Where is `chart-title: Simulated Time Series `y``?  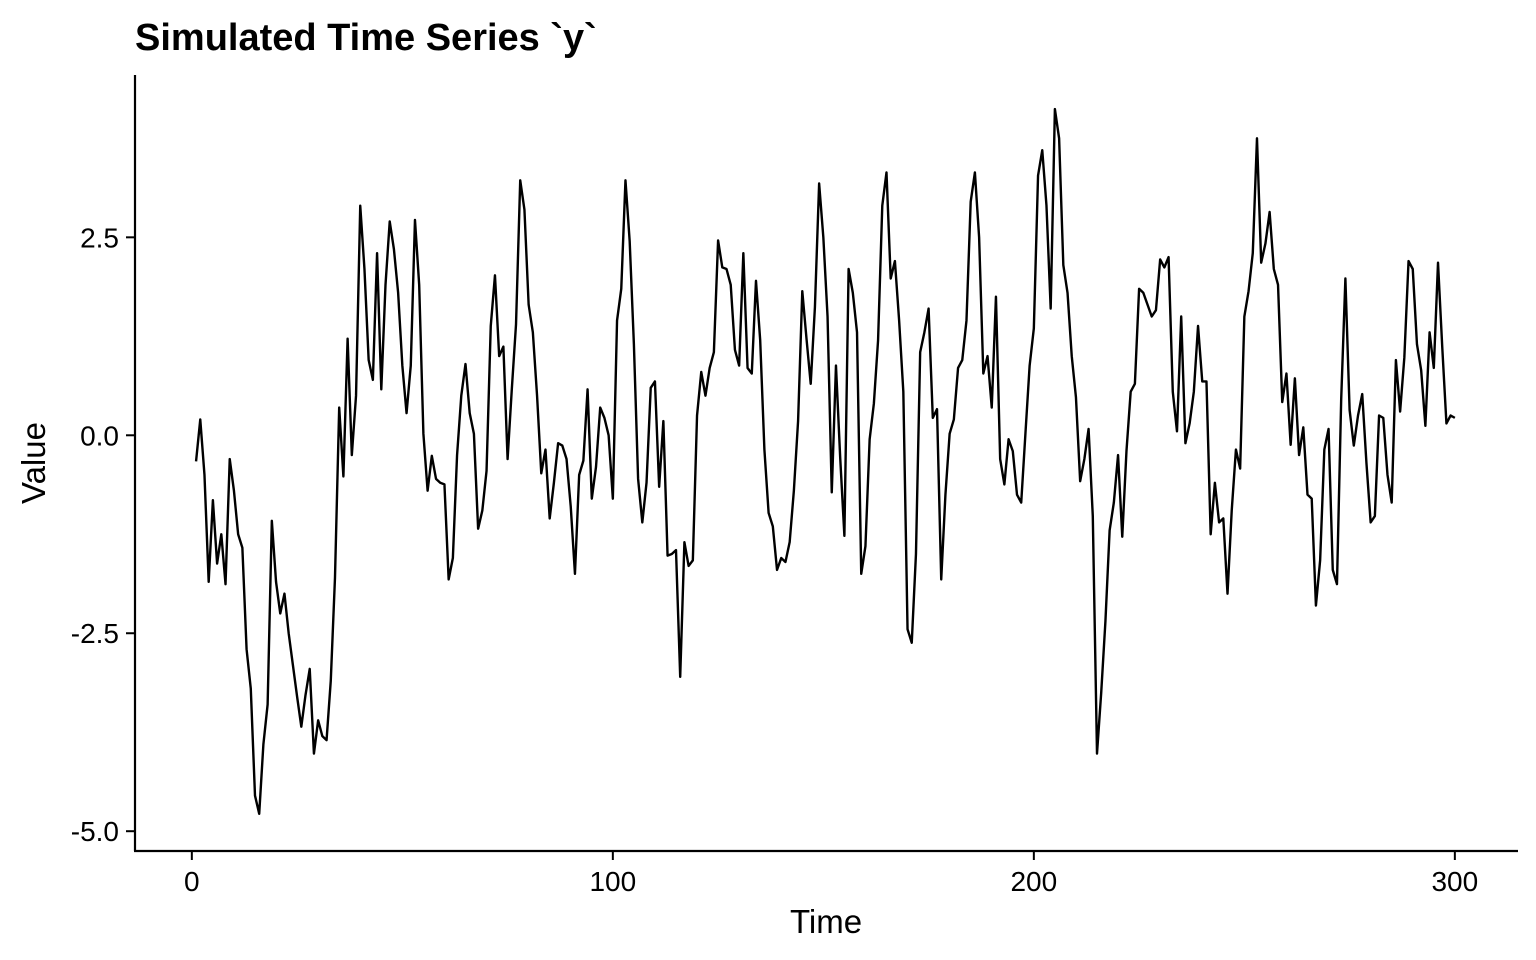
chart-title: Simulated Time Series `y` is located at coordinates (366, 38).